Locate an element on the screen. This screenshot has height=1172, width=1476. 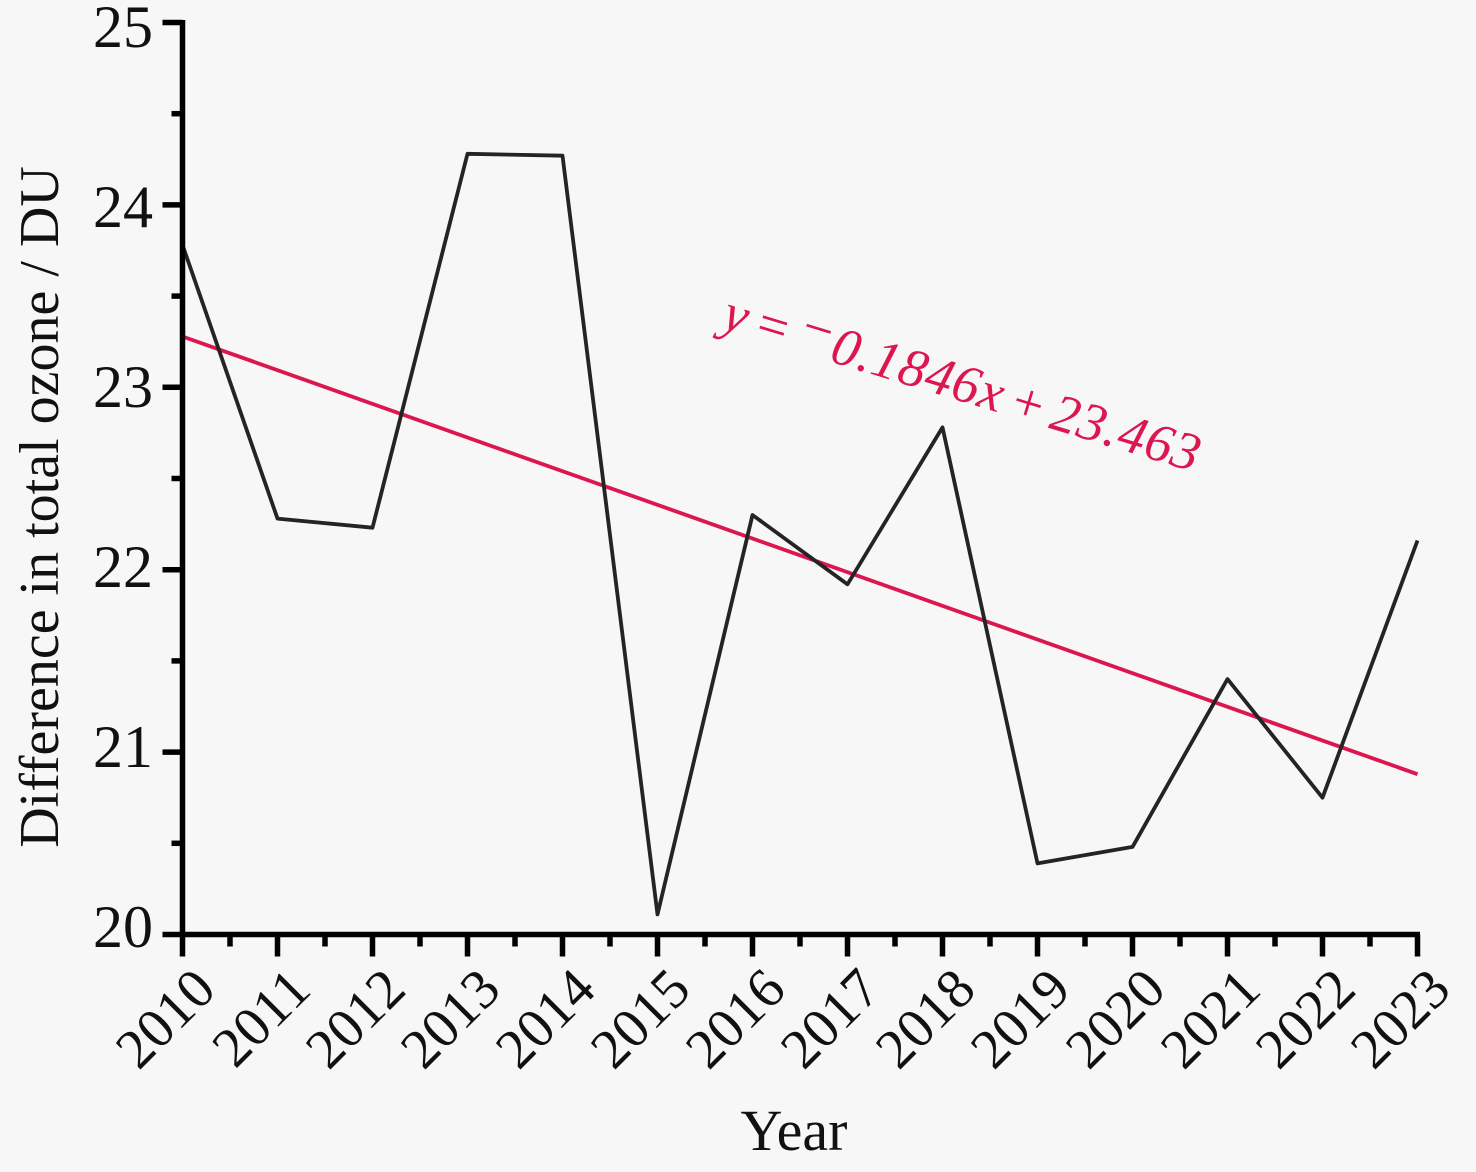
svg-text: 24 is located at coordinates (123, 207).